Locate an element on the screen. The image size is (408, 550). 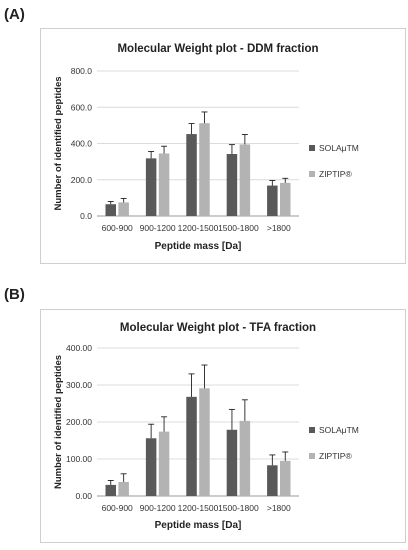
y-tick-label: 300.00 is located at coordinates (79, 385).